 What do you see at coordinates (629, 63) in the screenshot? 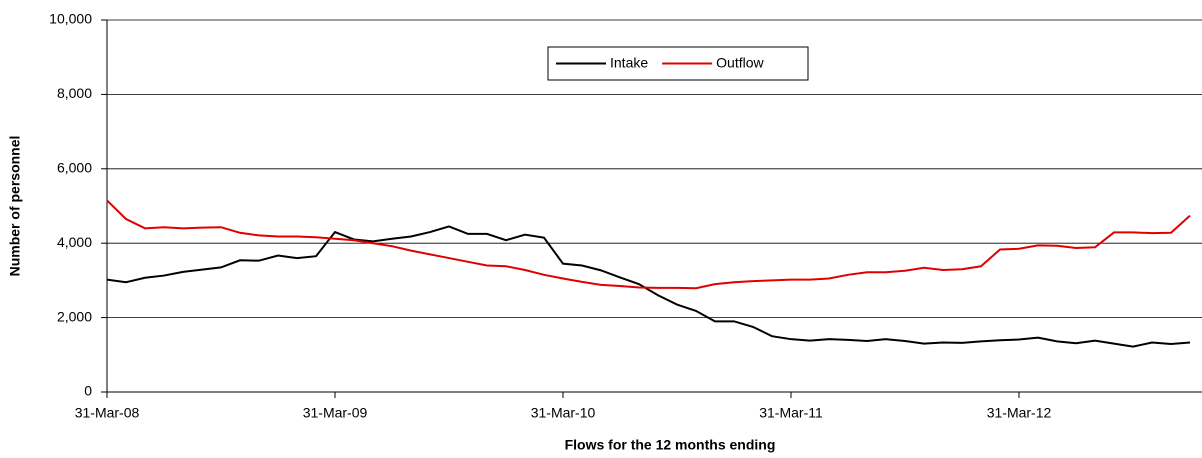
I see `legend-label: Intake` at bounding box center [629, 63].